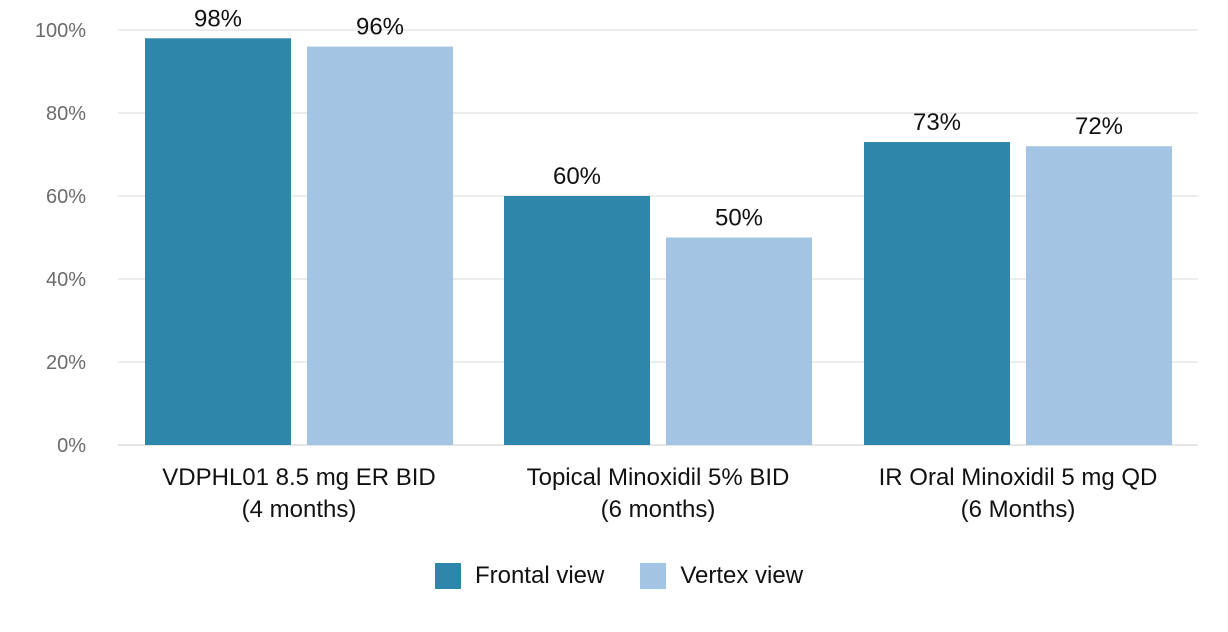  I want to click on legend-item-vertex: Vertex view, so click(721, 576).